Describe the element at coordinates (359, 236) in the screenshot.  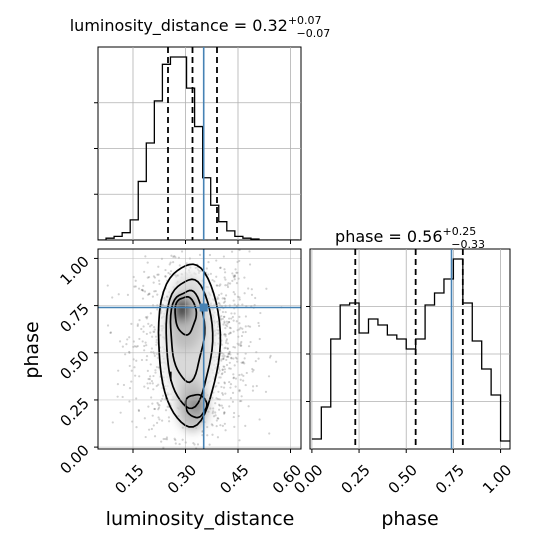
I see `title-ph-param: phase` at that location.